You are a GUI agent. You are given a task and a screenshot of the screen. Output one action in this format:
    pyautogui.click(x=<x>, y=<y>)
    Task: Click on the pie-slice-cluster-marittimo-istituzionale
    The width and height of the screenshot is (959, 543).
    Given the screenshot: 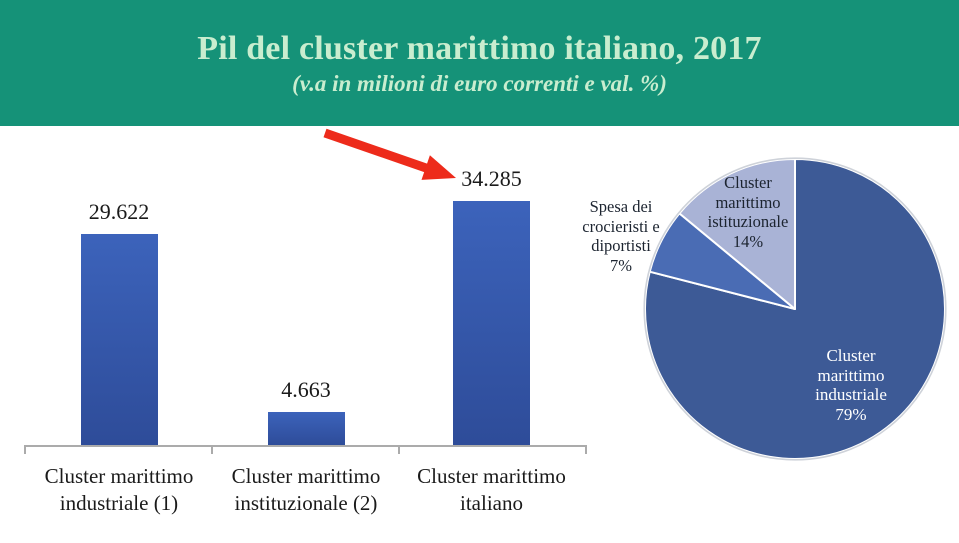 What is the action you would take?
    pyautogui.click(x=737, y=234)
    